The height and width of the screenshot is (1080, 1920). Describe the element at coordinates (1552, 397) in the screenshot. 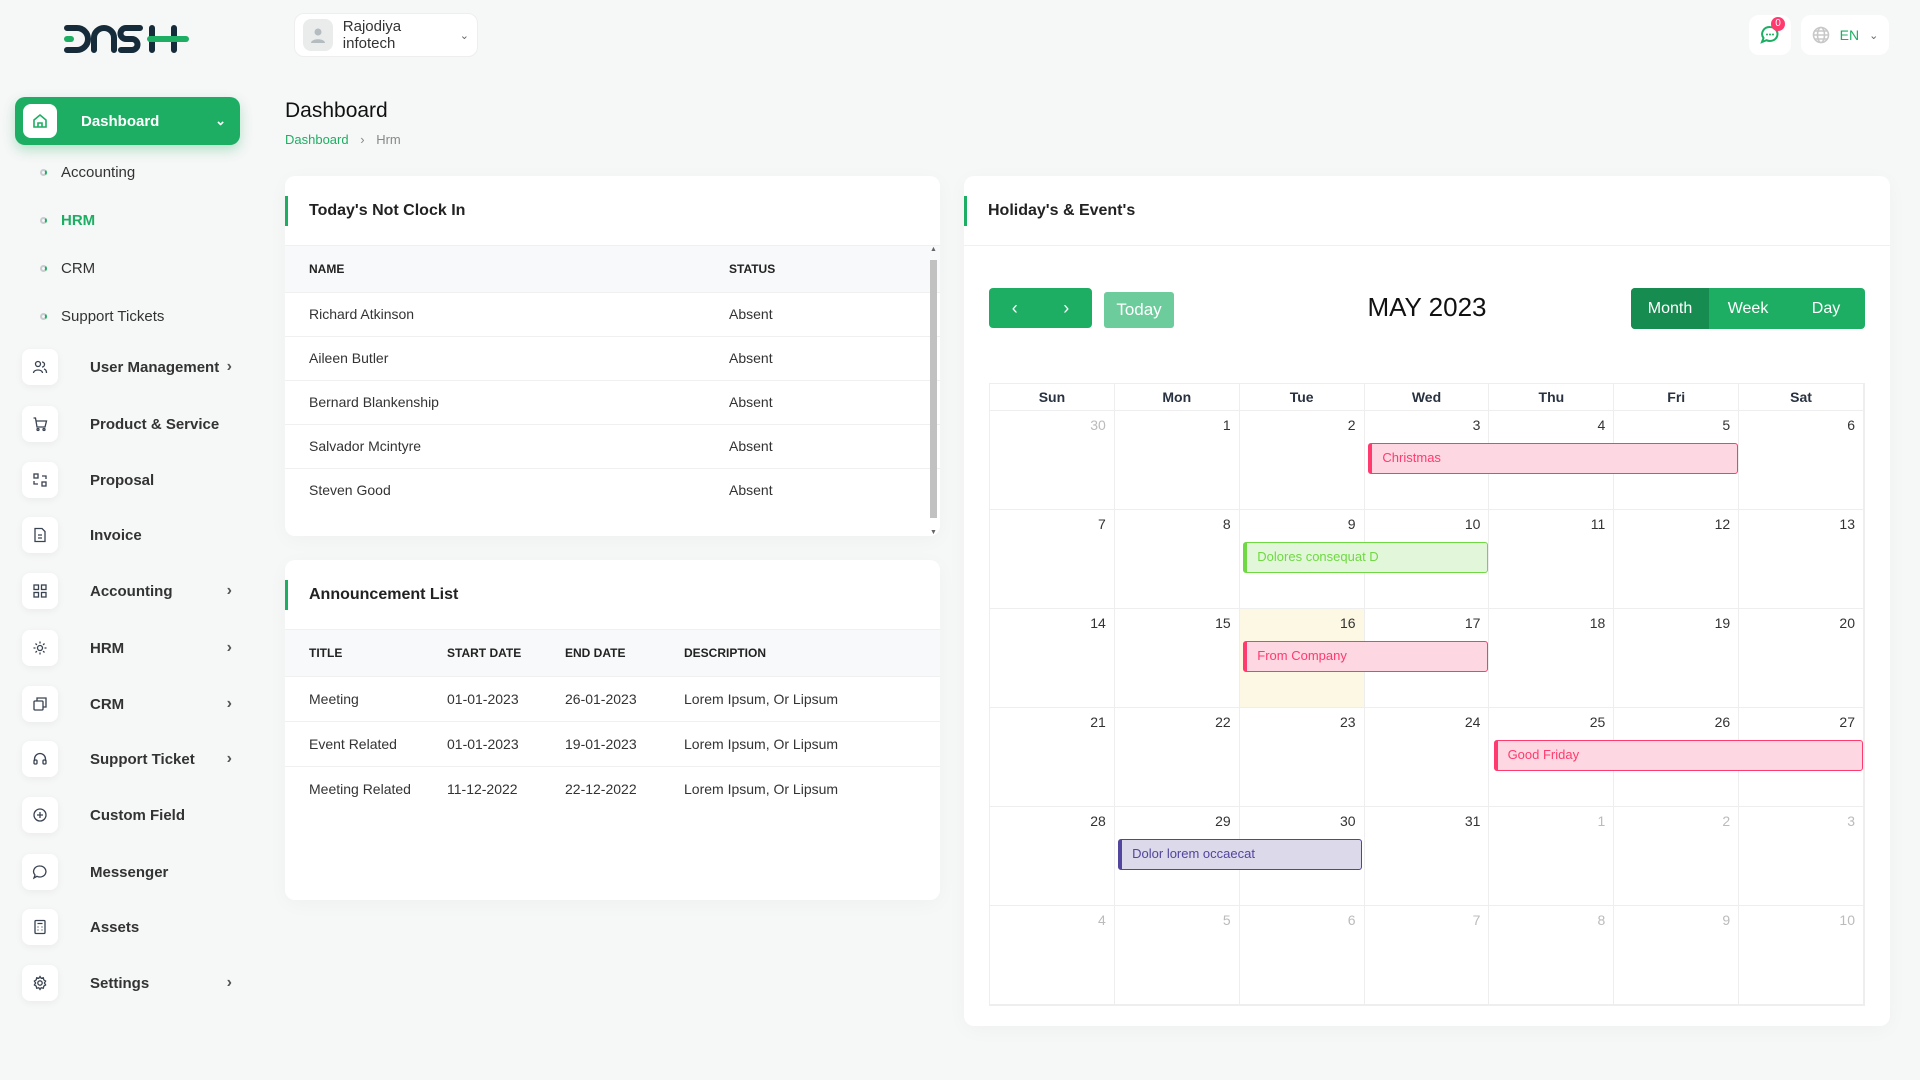

I see `weekday-header: Thu` at that location.